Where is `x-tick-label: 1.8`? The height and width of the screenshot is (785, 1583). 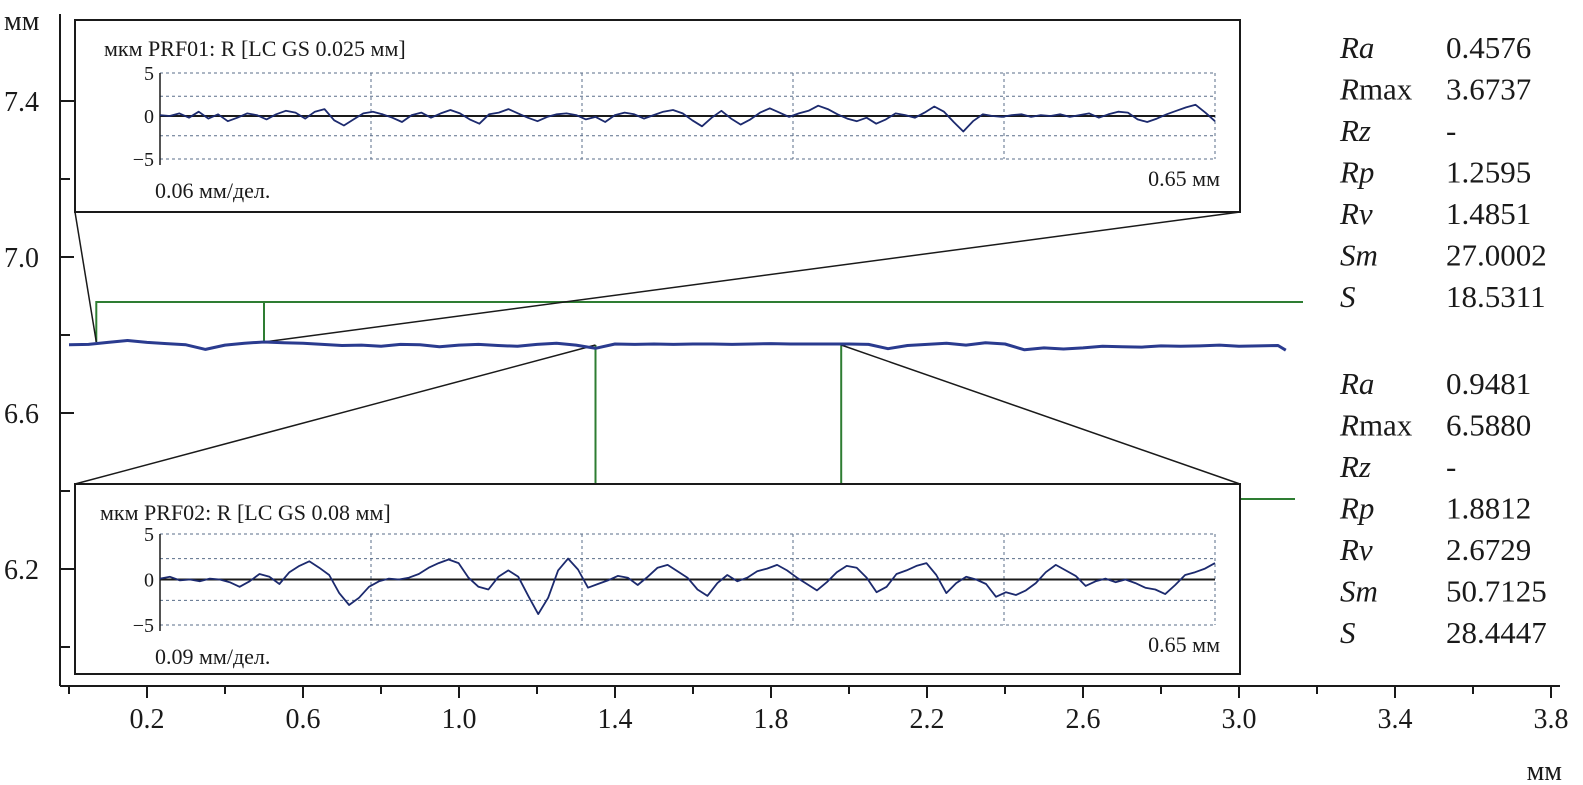
x-tick-label: 1.8 is located at coordinates (771, 719).